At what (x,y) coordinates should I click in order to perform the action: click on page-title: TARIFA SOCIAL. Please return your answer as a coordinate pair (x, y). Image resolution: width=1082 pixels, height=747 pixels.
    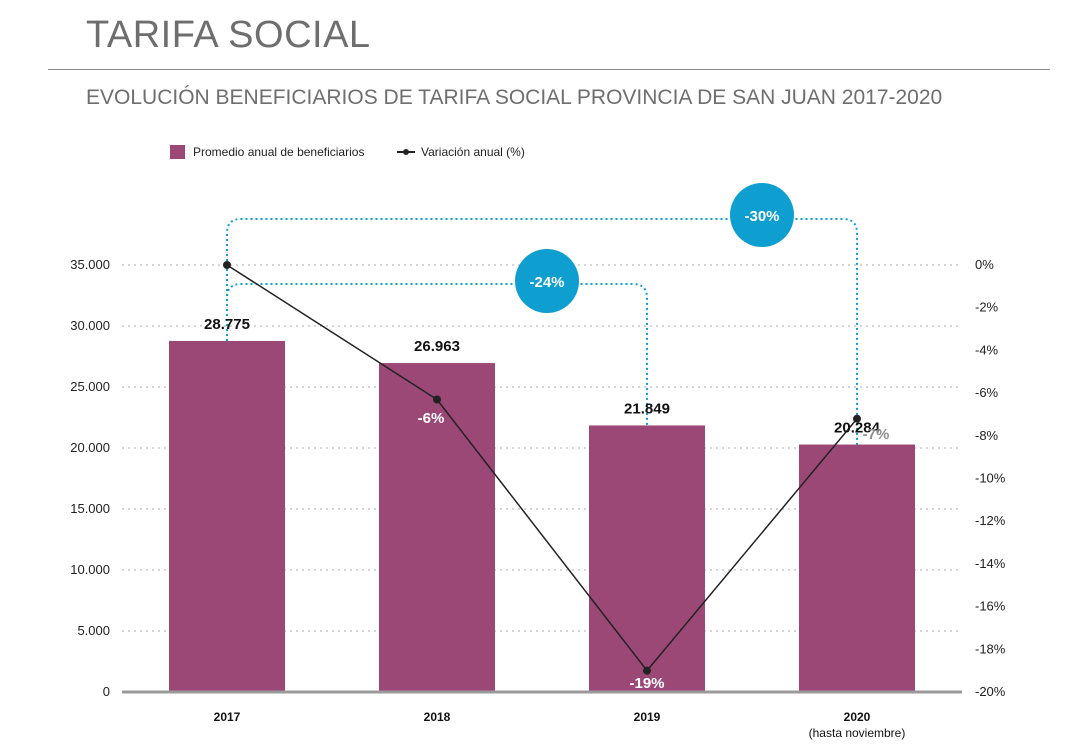
    Looking at the image, I should click on (228, 35).